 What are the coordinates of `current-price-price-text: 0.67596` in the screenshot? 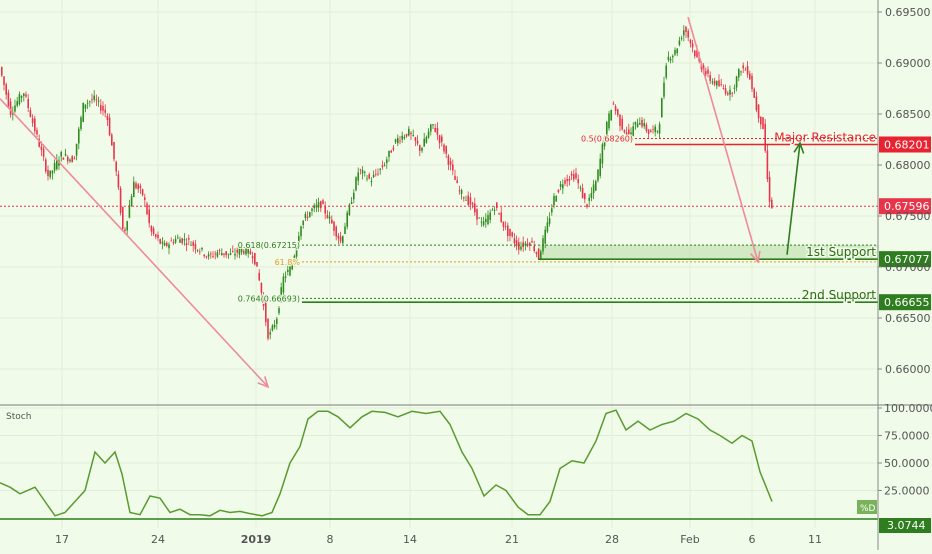 It's located at (907, 206).